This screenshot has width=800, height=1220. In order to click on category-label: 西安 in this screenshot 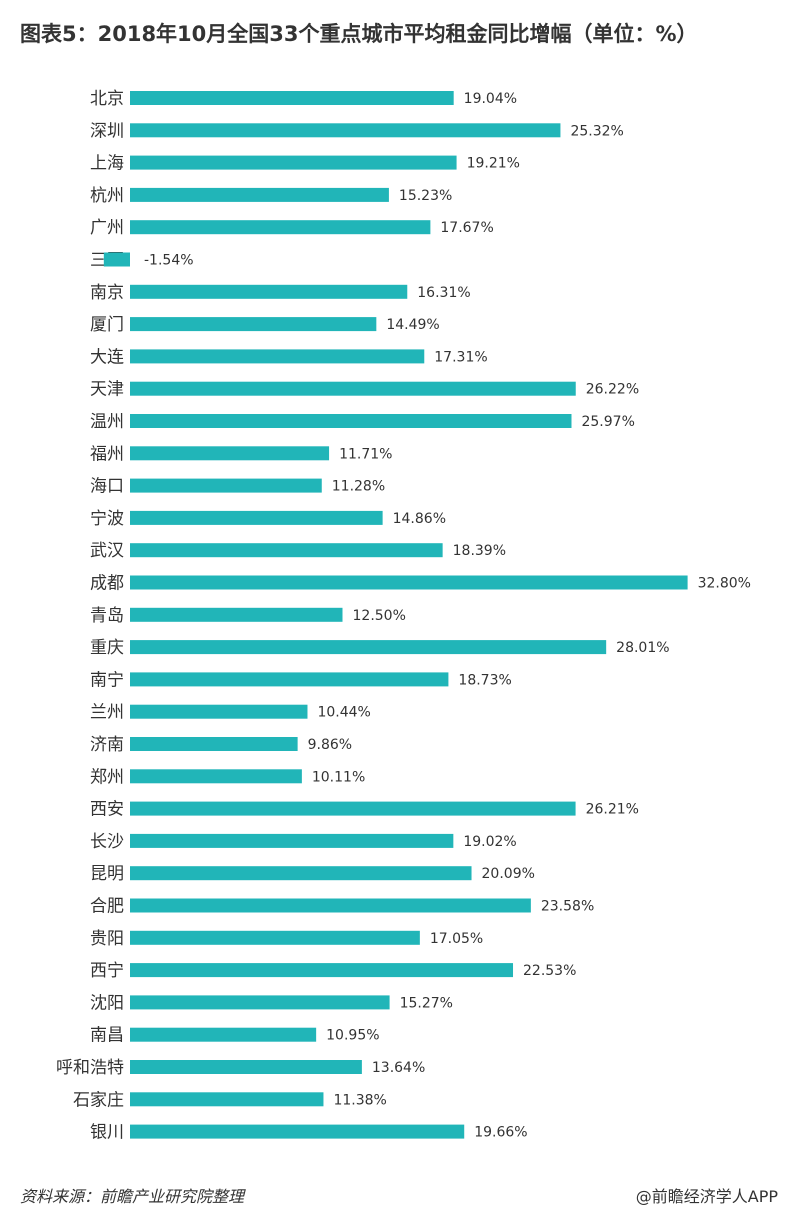, I will do `click(107, 810)`.